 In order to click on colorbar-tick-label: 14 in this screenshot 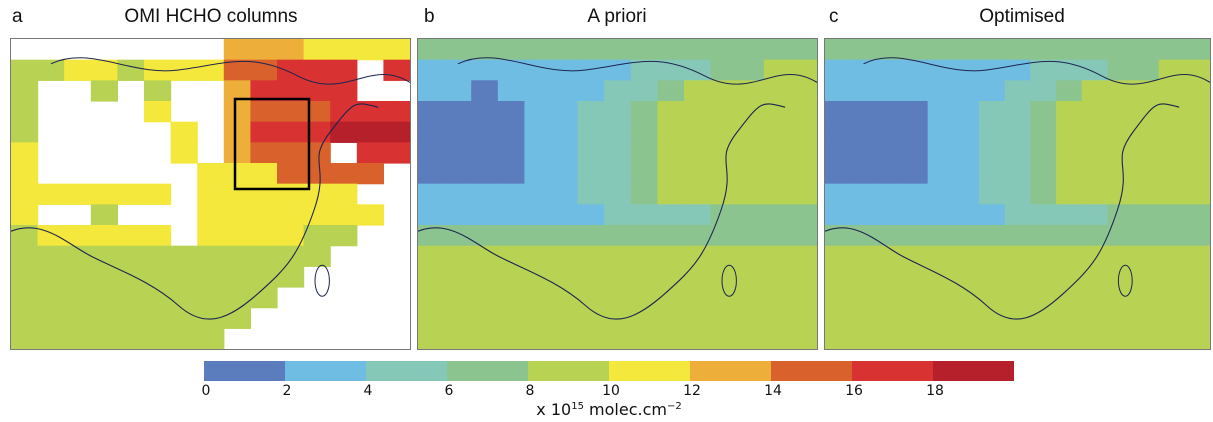, I will do `click(773, 391)`.